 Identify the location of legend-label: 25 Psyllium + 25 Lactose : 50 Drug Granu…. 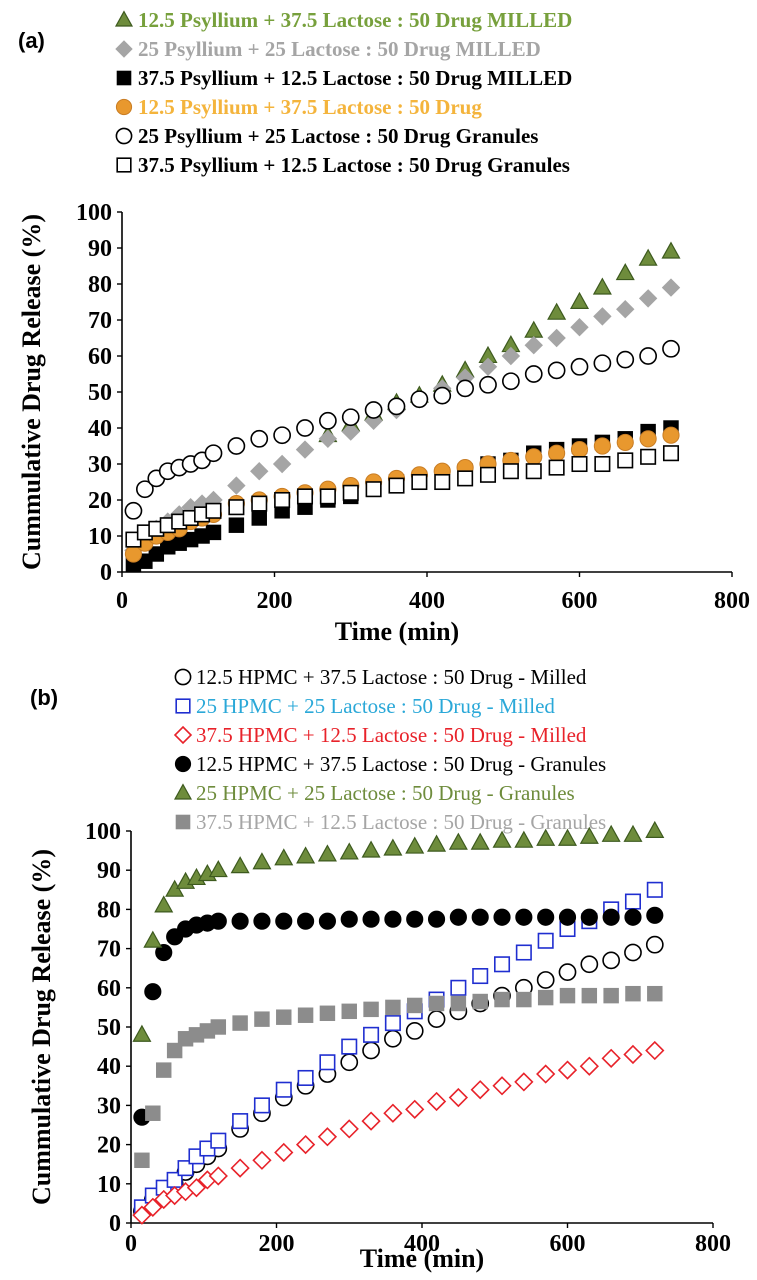
(338, 136).